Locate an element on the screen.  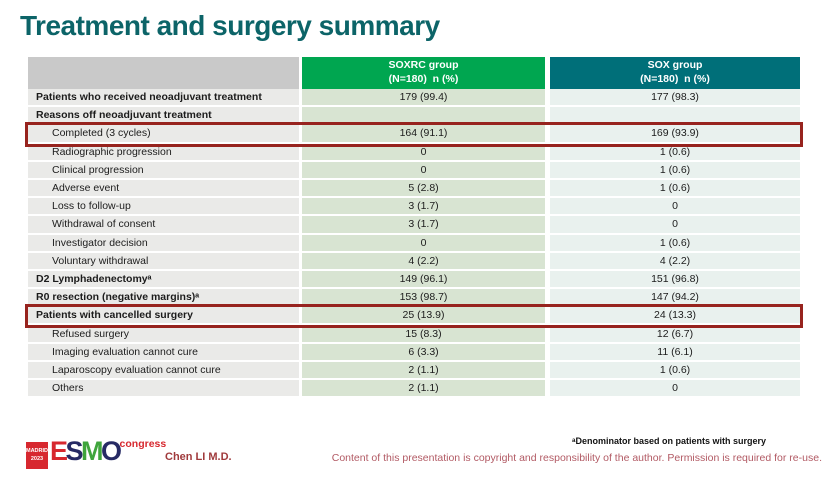
sox-group-n: (N=180) n (%) is located at coordinates (675, 79).